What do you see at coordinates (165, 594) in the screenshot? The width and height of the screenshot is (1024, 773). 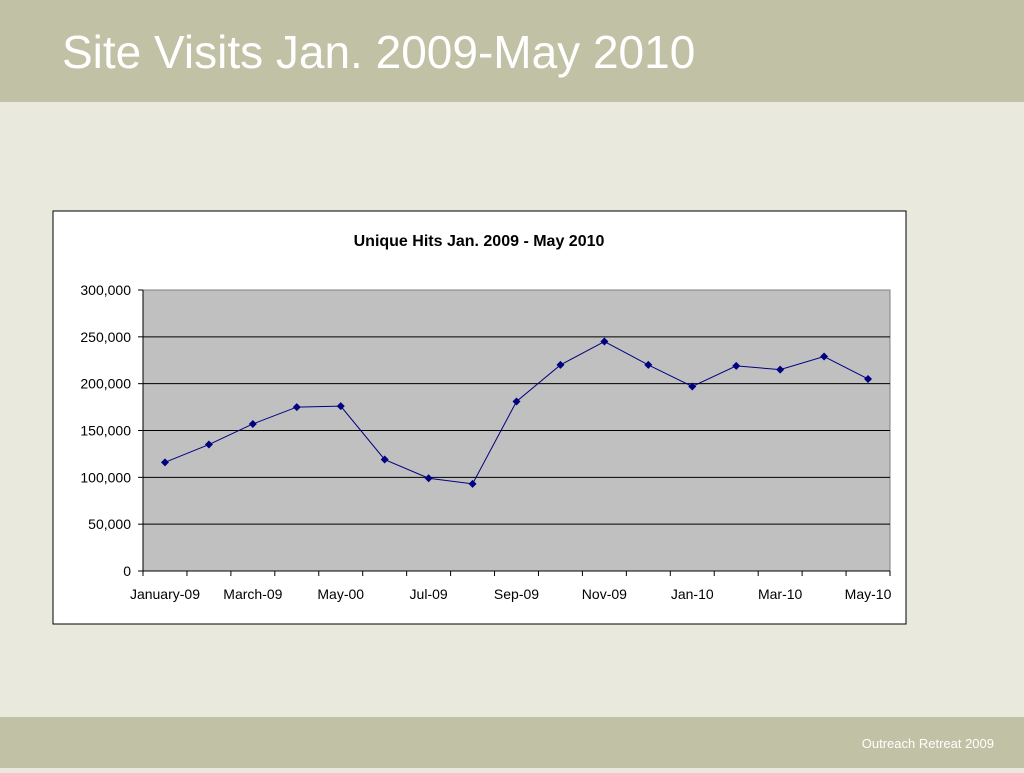 I see `x-tick-label: January-09` at bounding box center [165, 594].